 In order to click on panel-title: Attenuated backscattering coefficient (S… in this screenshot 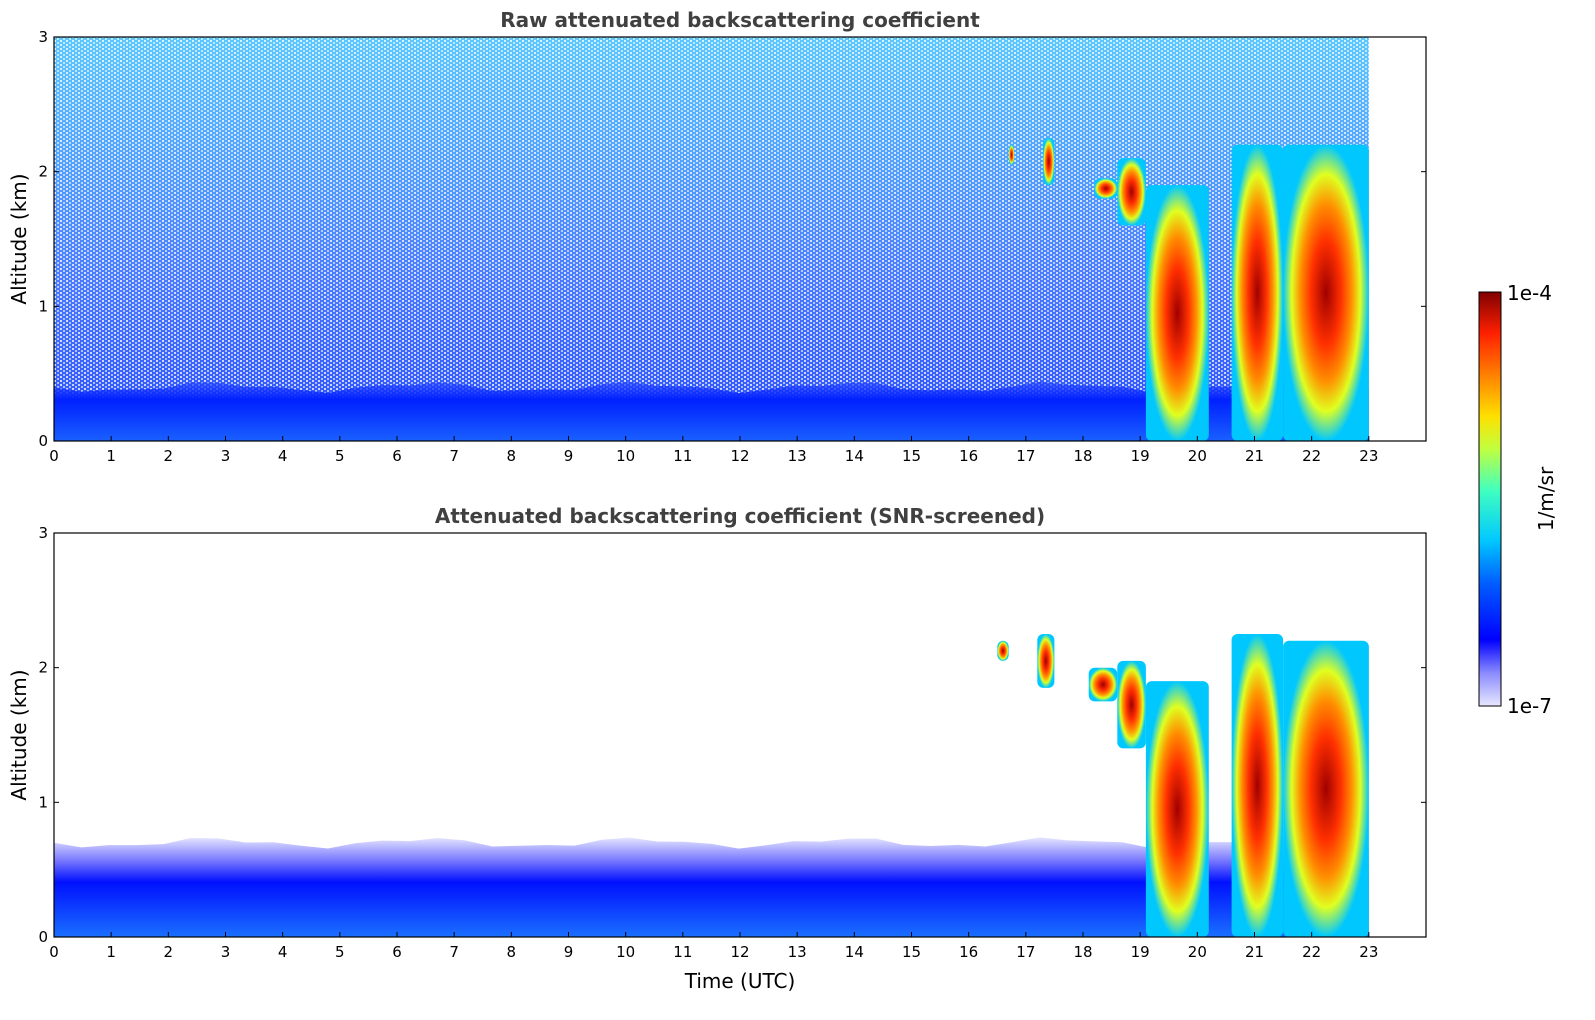, I will do `click(740, 516)`.